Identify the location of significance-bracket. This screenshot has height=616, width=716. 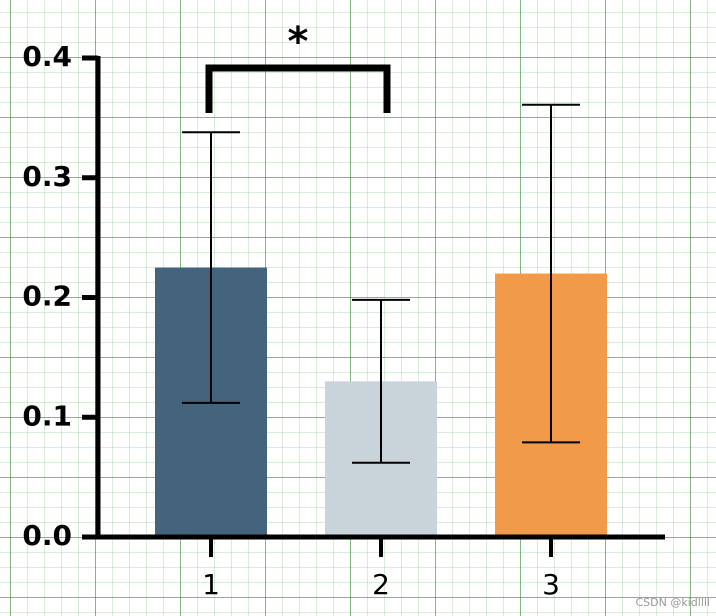
(298, 88).